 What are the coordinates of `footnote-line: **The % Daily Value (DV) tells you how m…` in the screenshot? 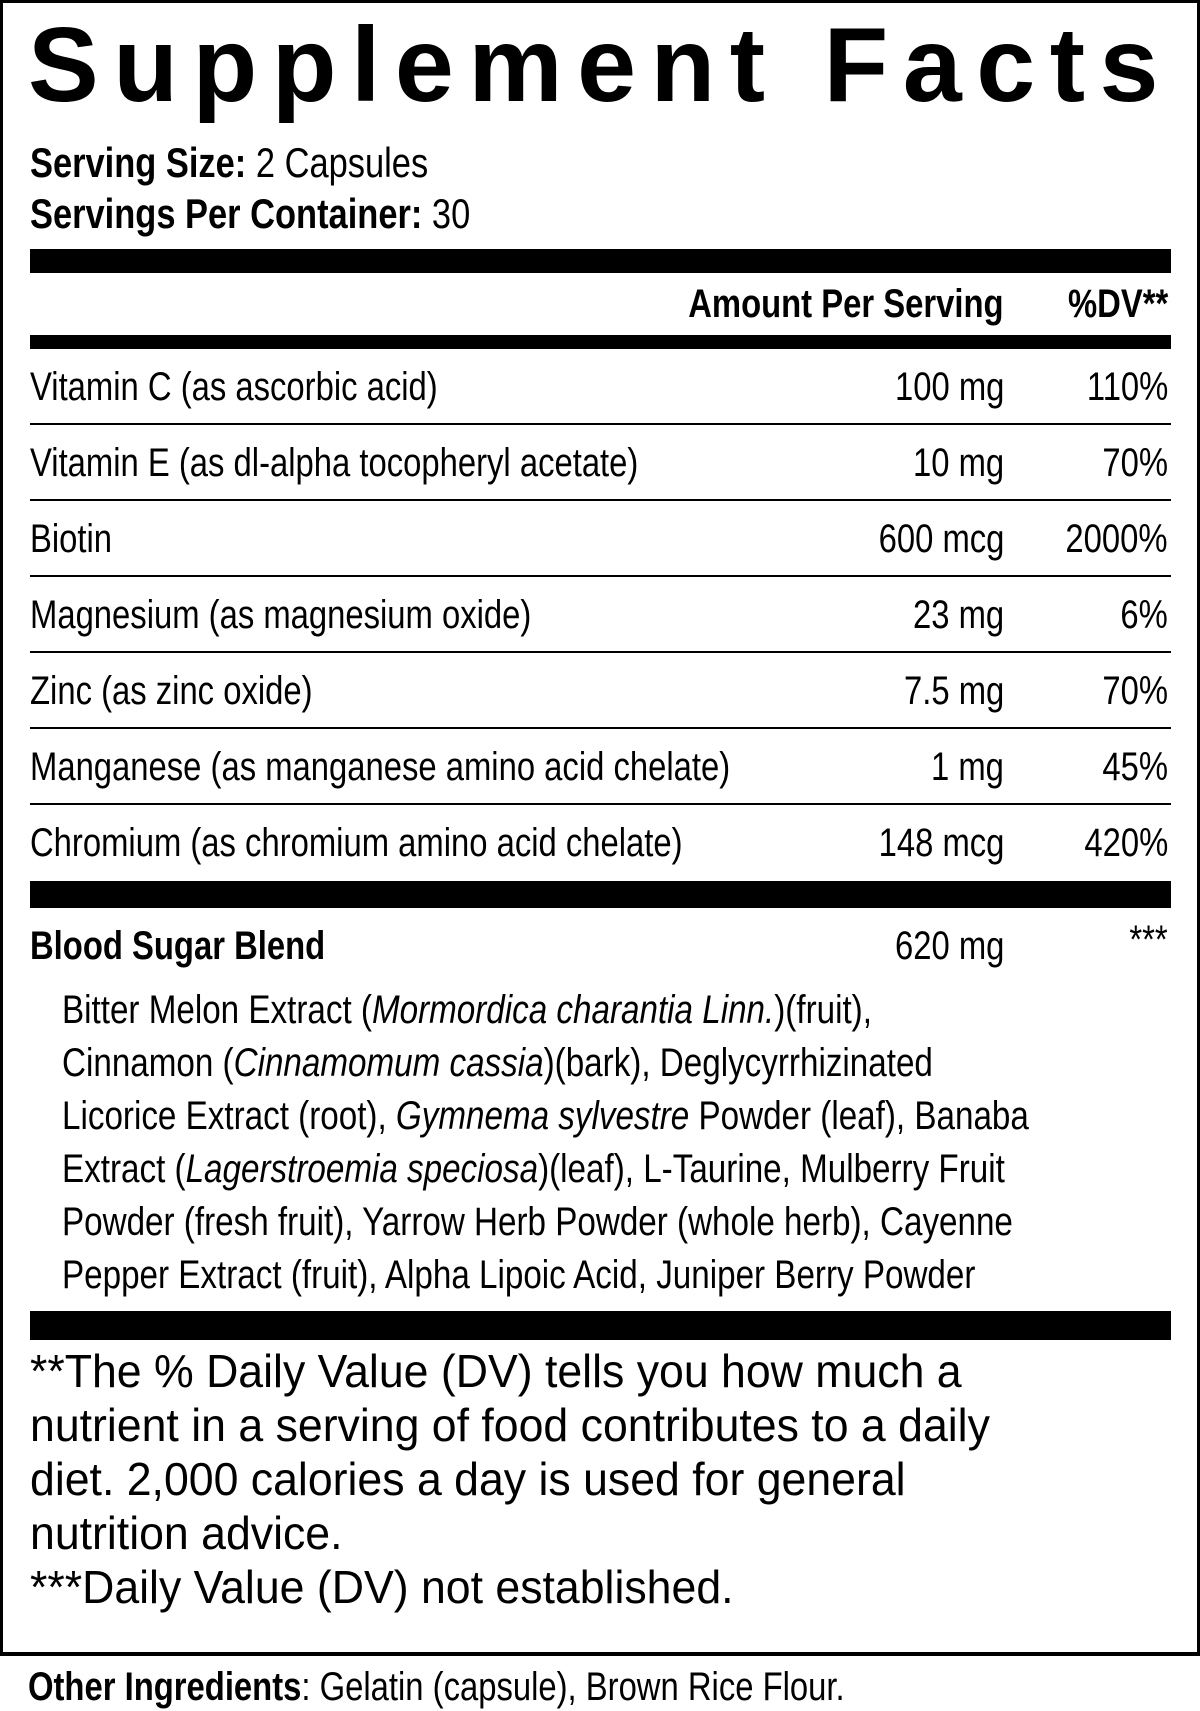 It's located at (496, 1371).